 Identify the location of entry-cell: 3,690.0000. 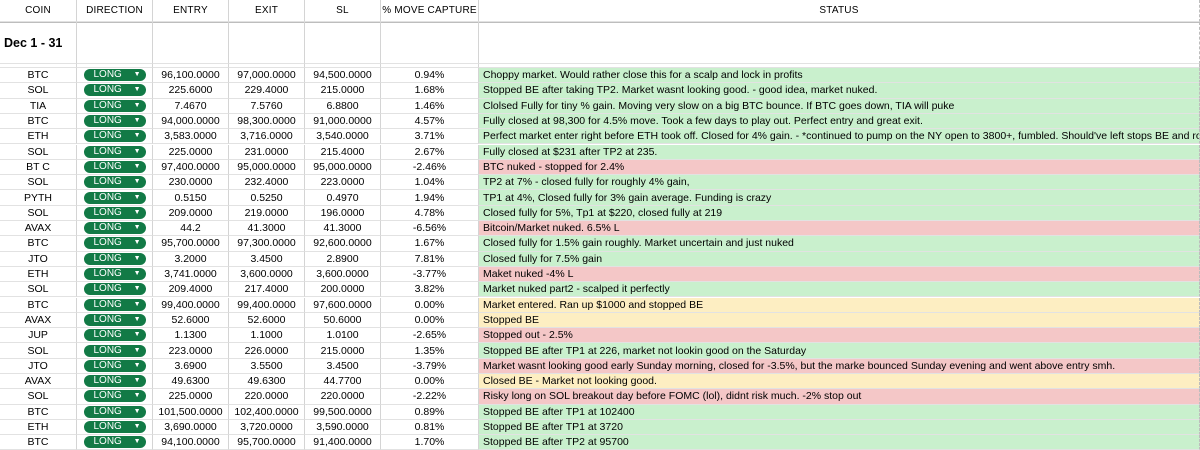
(191, 427).